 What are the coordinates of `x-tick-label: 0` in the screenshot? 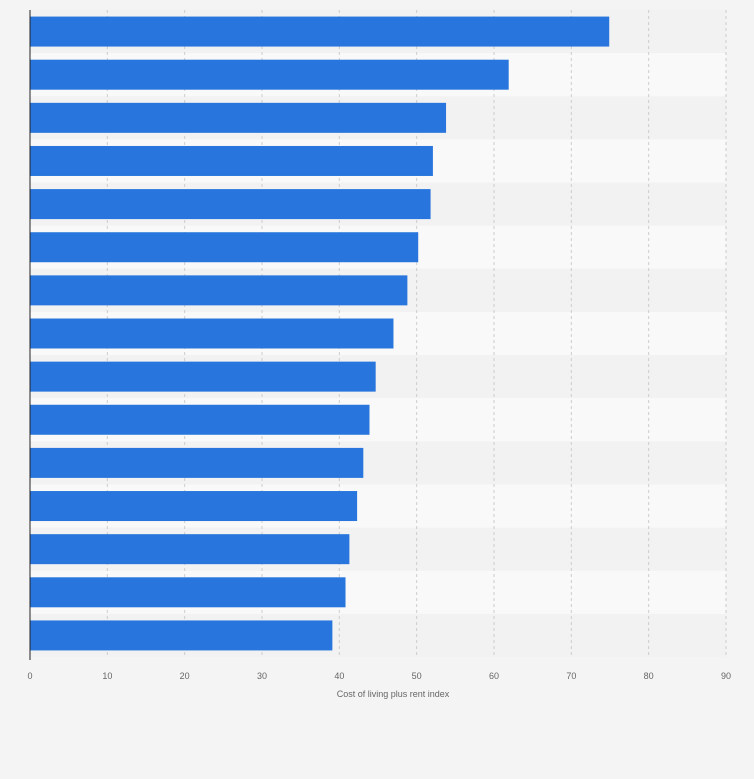 It's located at (29, 676).